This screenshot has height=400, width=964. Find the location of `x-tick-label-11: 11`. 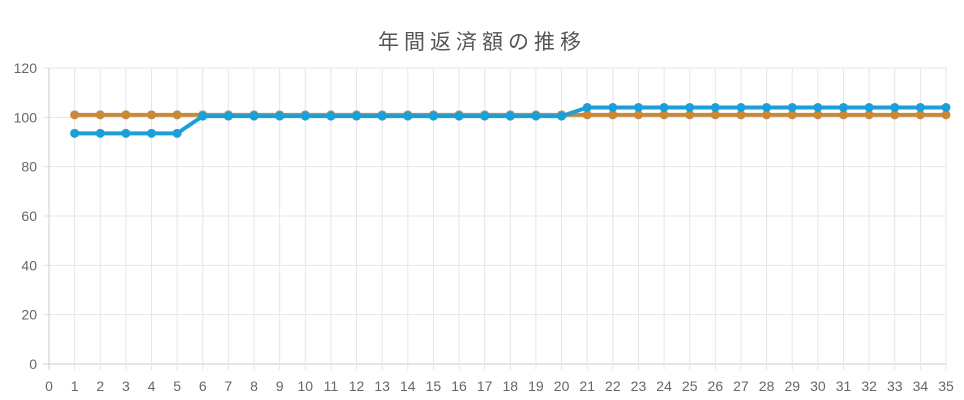

x-tick-label-11: 11 is located at coordinates (331, 386).